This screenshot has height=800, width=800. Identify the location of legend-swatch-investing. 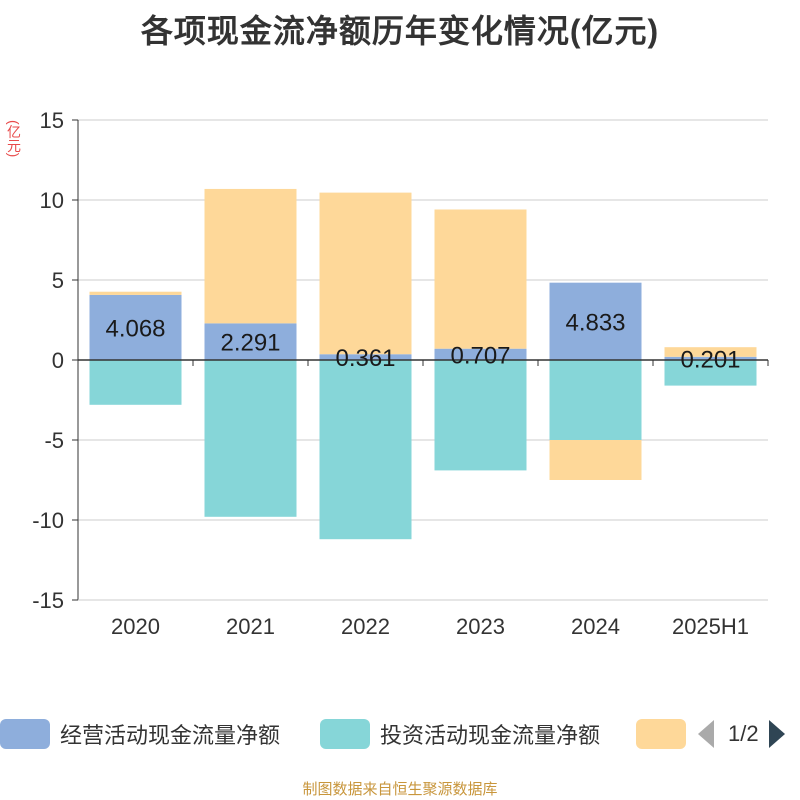
(345, 734).